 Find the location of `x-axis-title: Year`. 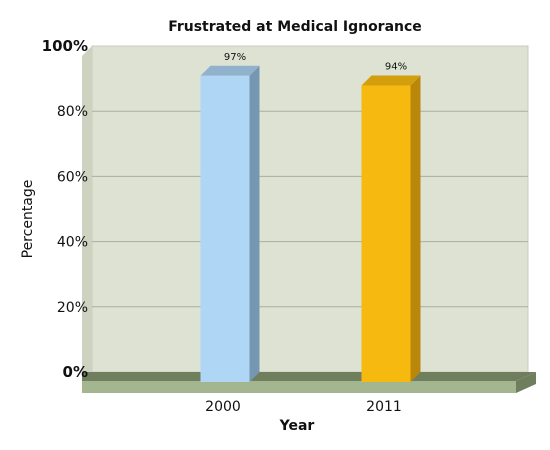

x-axis-title: Year is located at coordinates (297, 426).